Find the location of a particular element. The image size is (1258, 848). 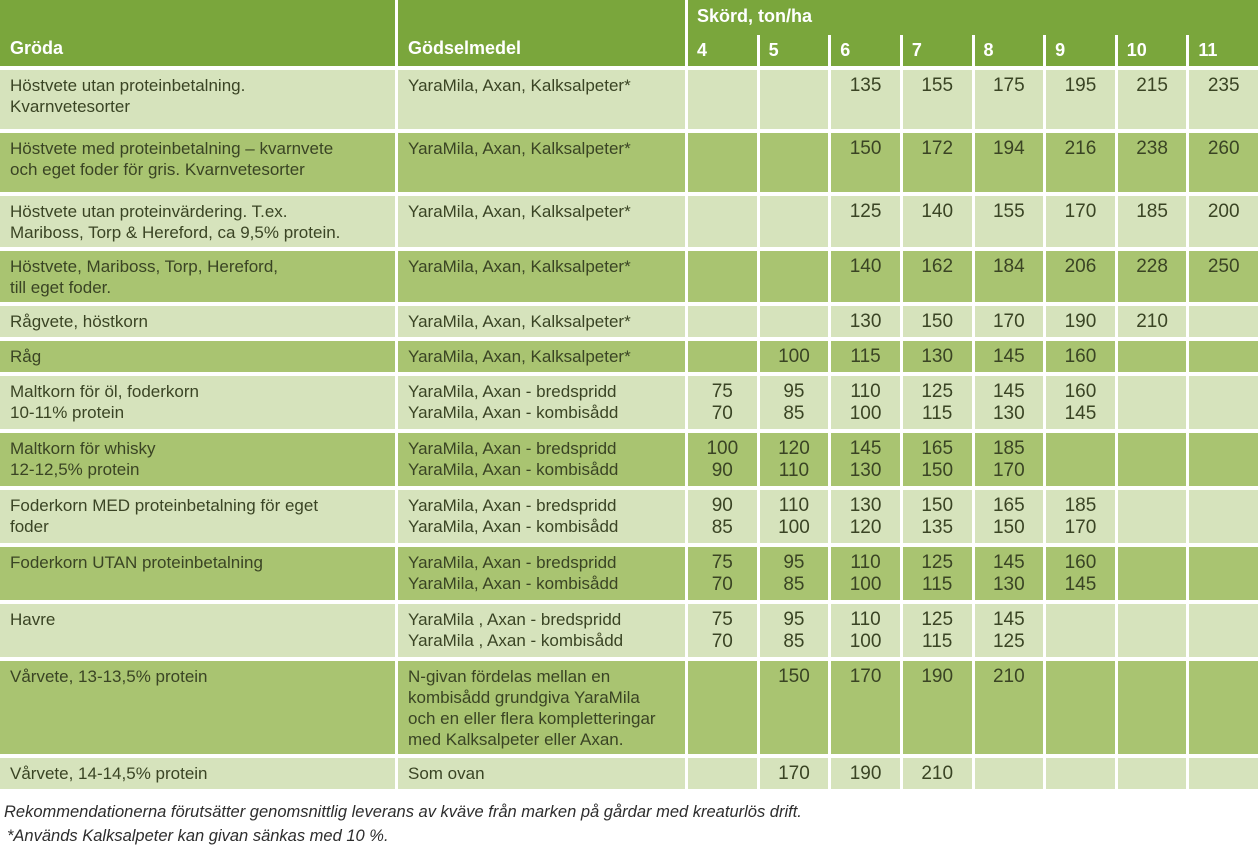

header-yield-col-7: 7 is located at coordinates (937, 50).